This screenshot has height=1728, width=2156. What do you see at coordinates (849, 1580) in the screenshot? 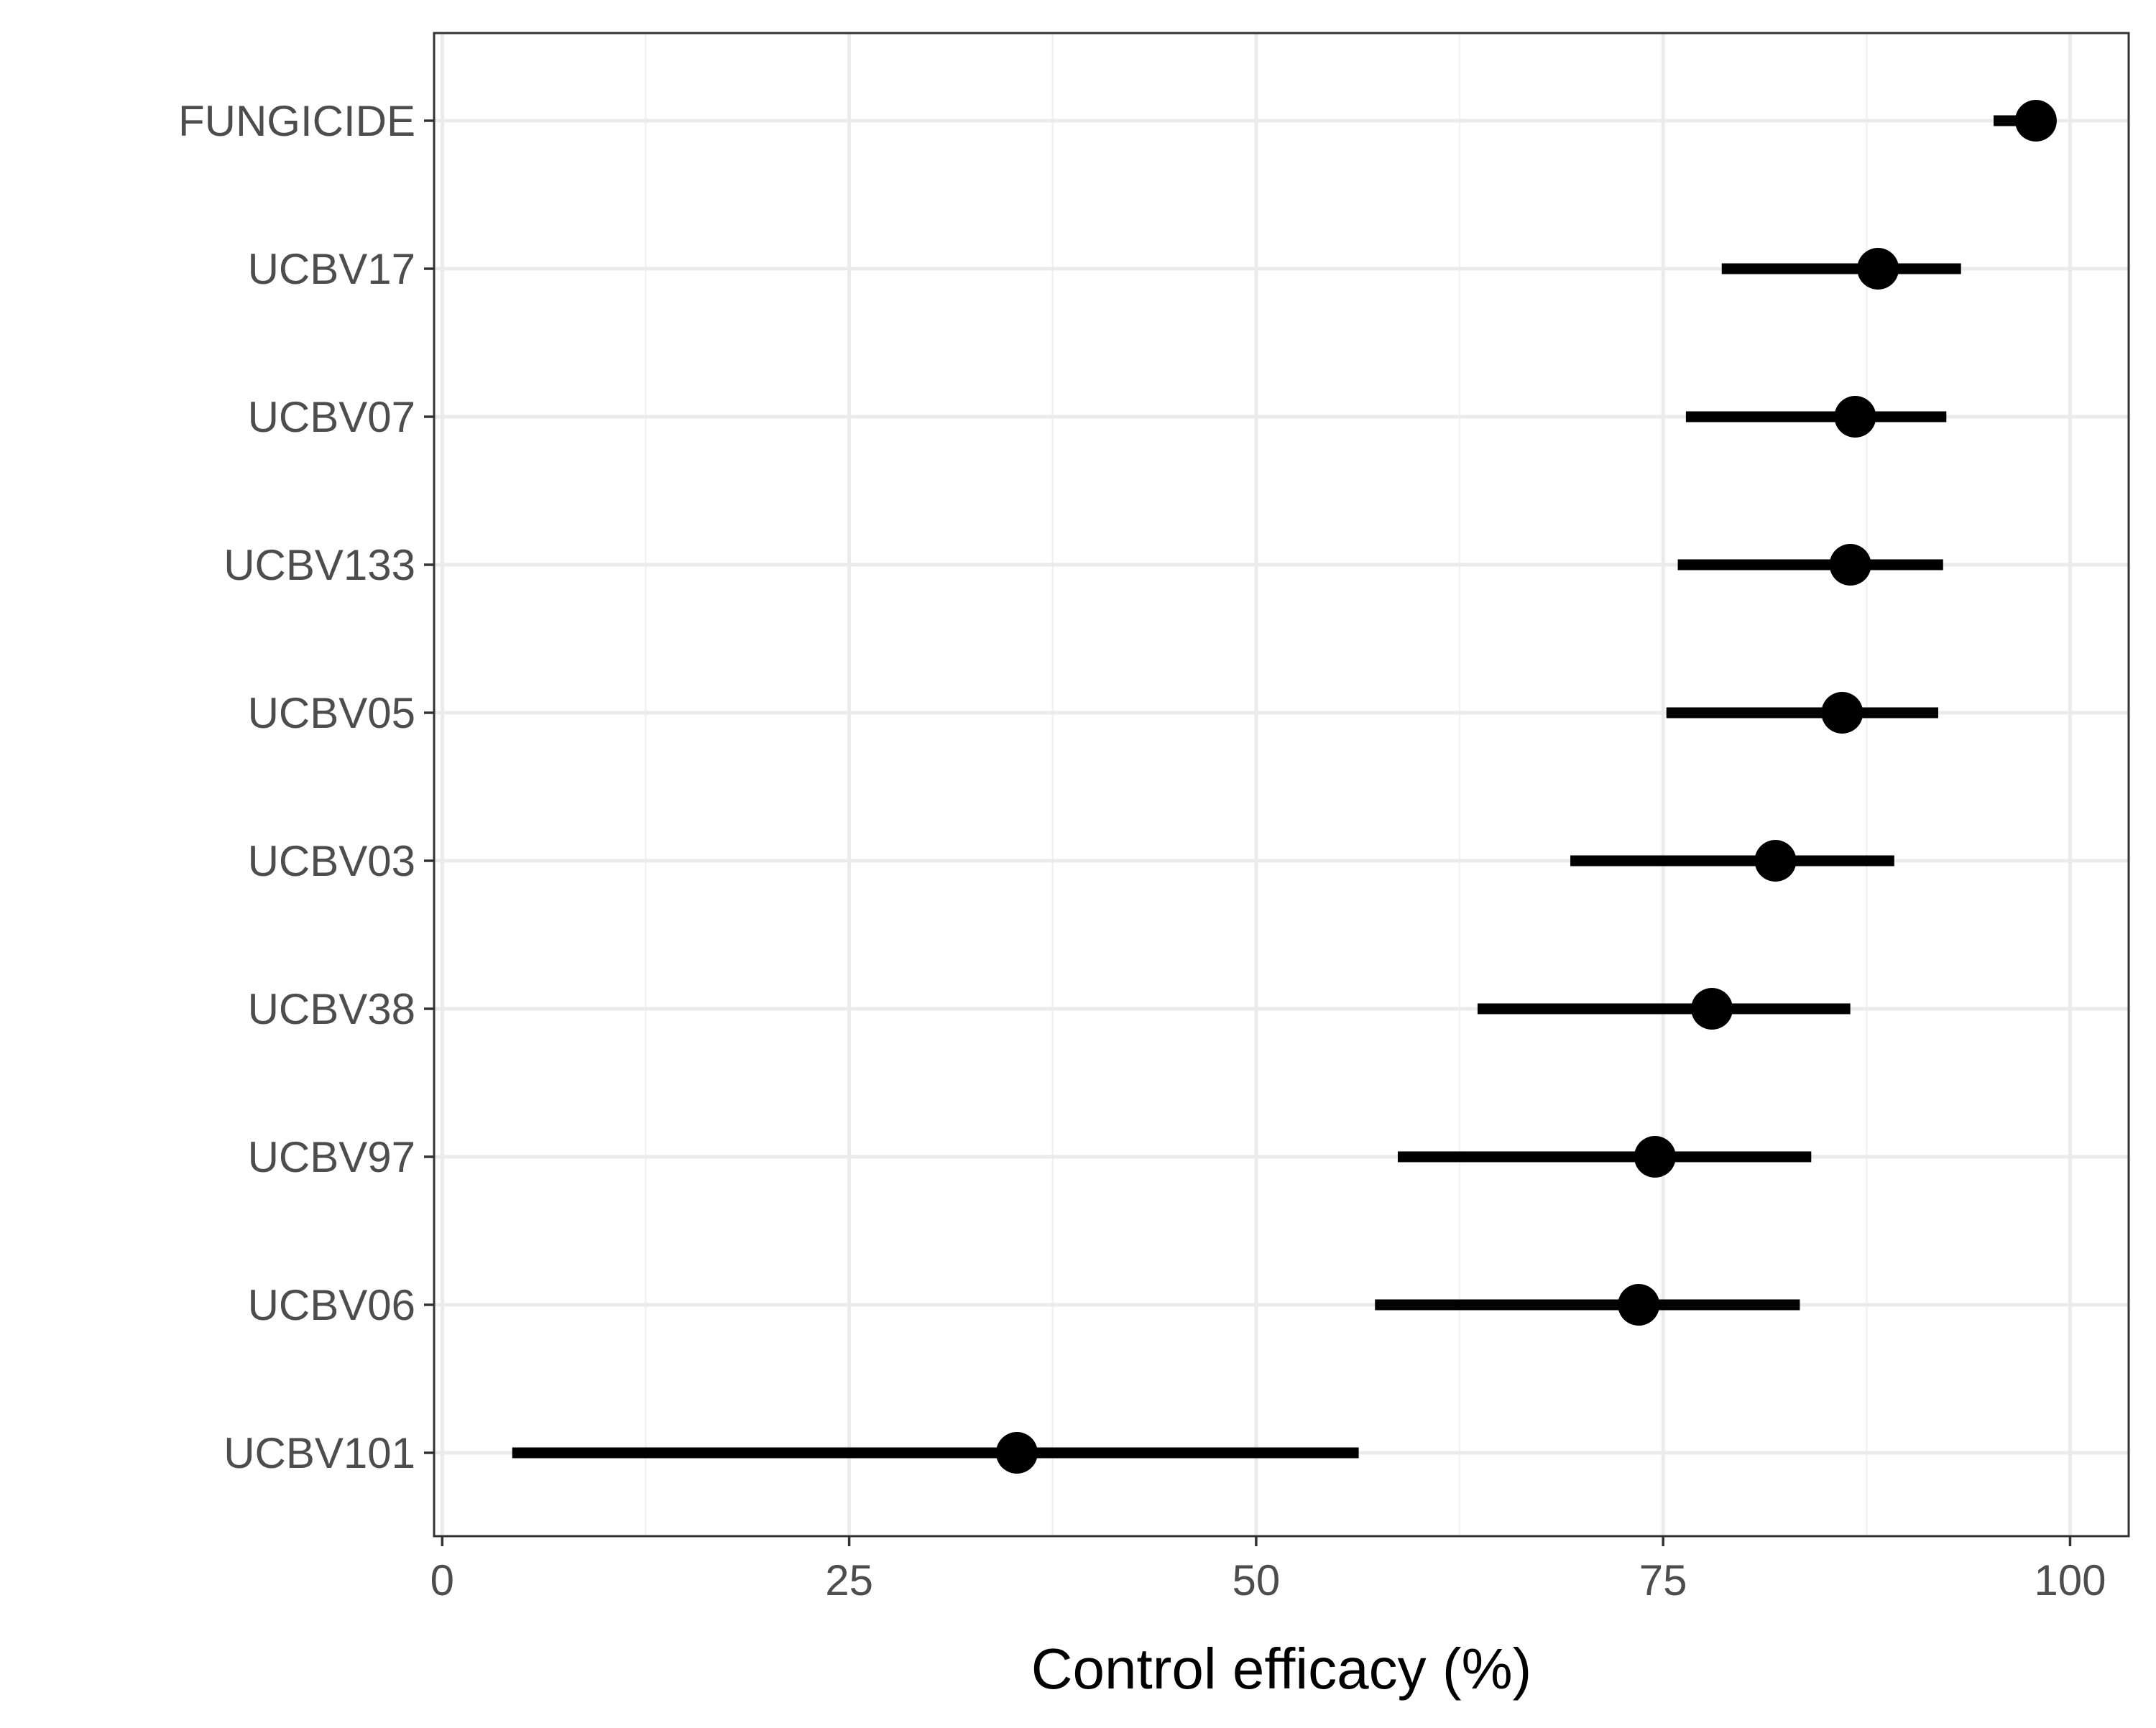
I see `x-tick-label: 25` at bounding box center [849, 1580].